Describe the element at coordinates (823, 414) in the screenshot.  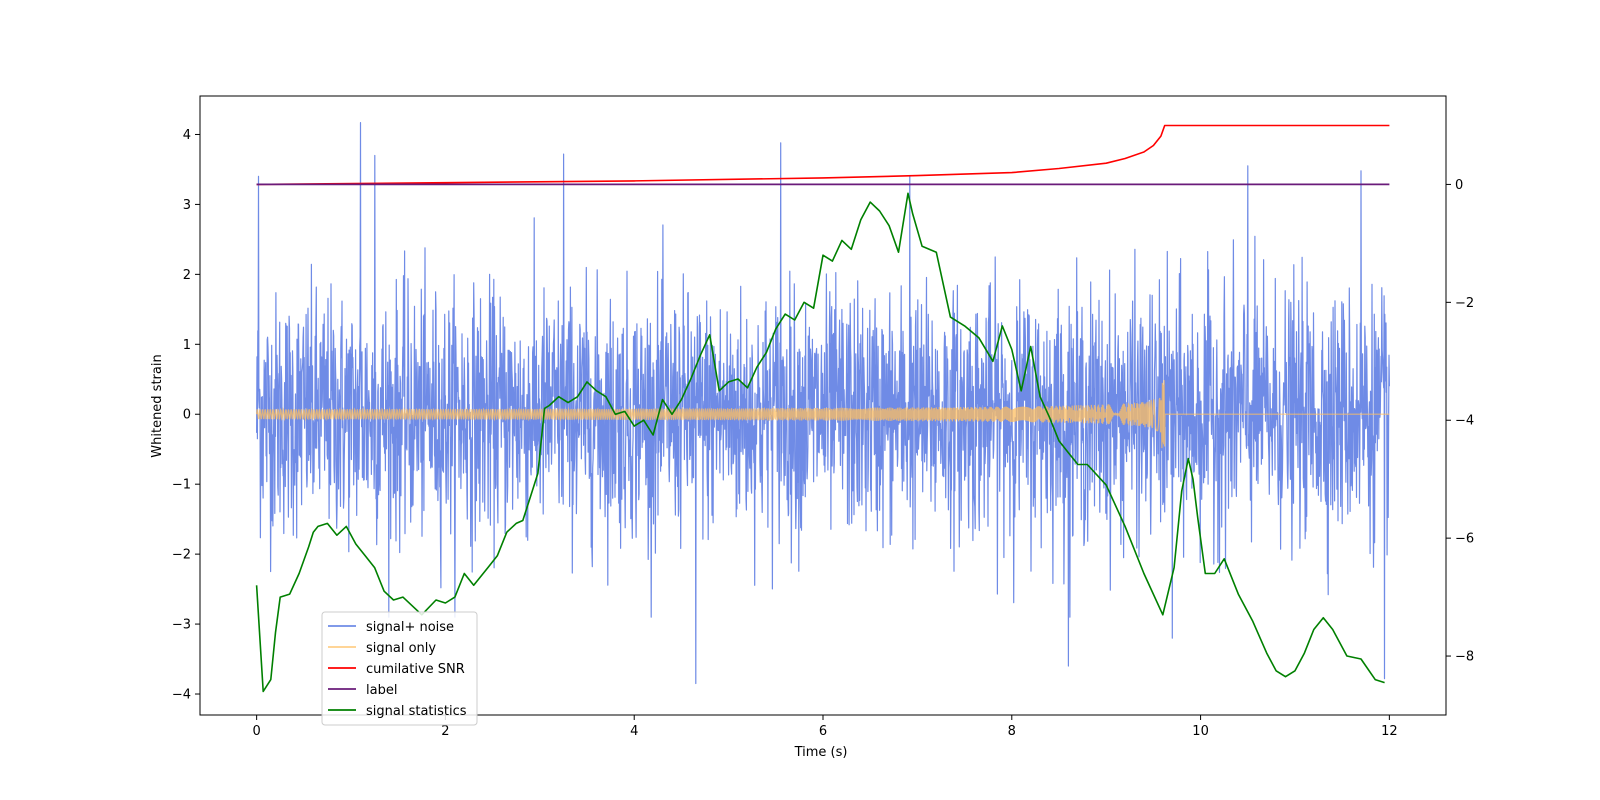
I see `series-signal-only-line` at that location.